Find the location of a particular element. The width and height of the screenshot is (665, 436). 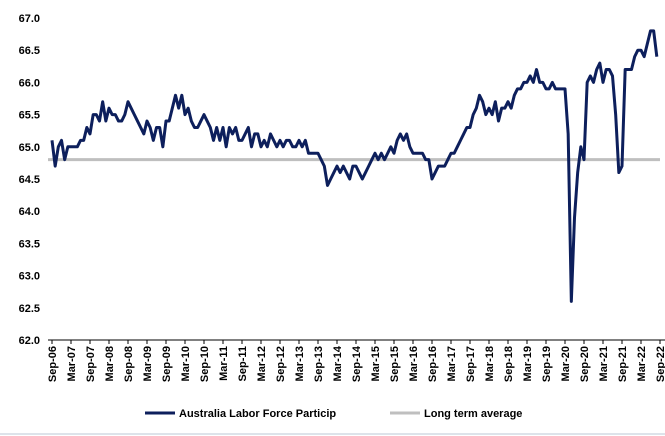

y-tick-label: 67.0 is located at coordinates (29, 19).